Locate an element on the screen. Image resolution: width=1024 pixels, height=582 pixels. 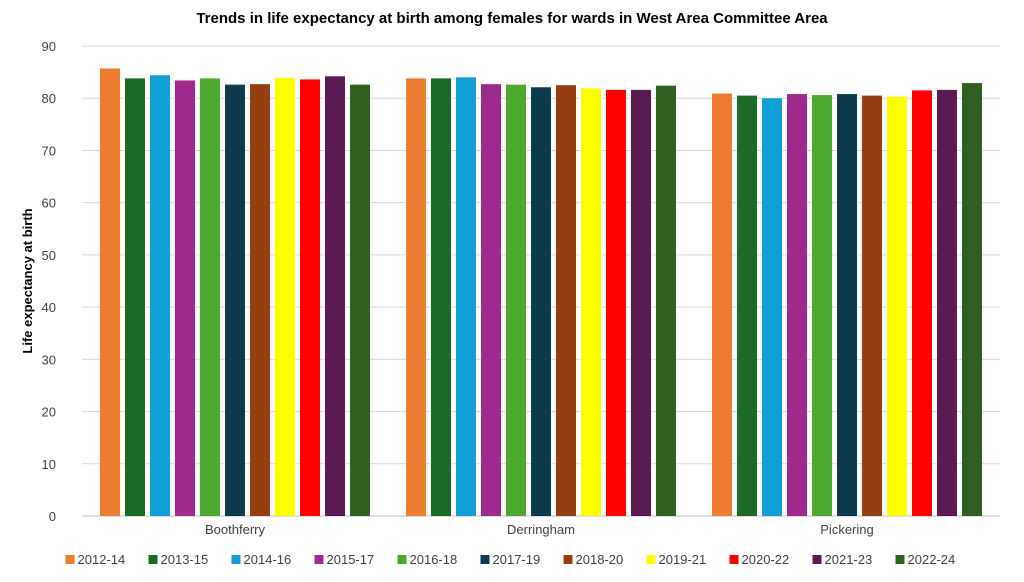
bar-2016-18-Boothferry is located at coordinates (210, 297).